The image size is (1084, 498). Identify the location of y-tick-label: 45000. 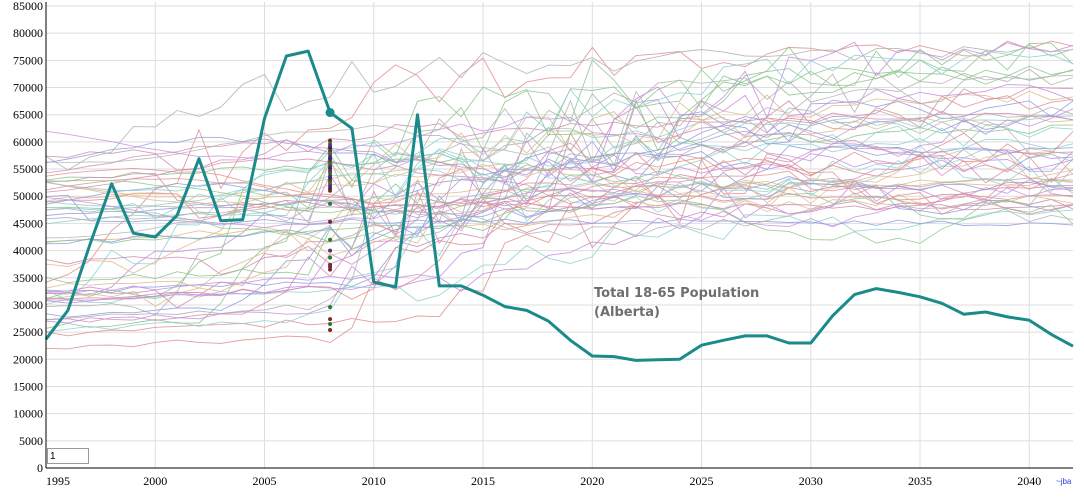
(28, 223).